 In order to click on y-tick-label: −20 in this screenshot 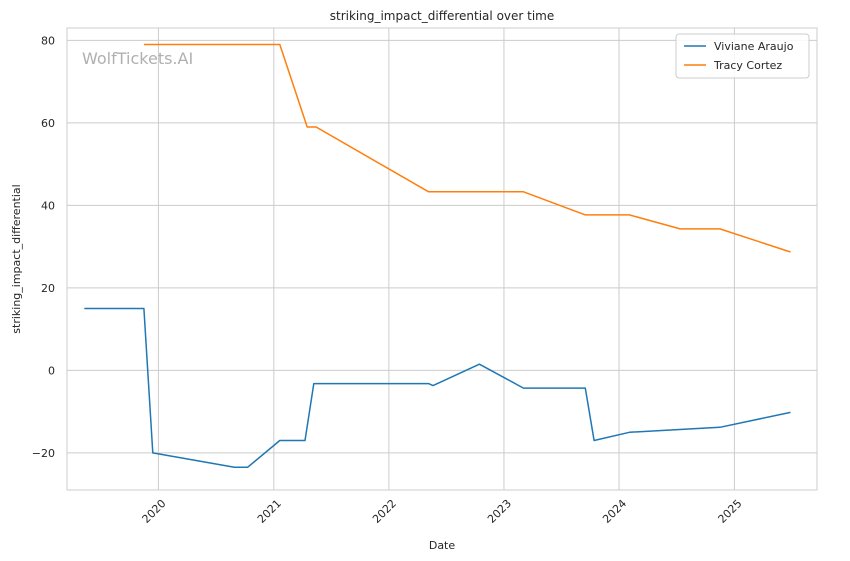, I will do `click(43, 453)`.